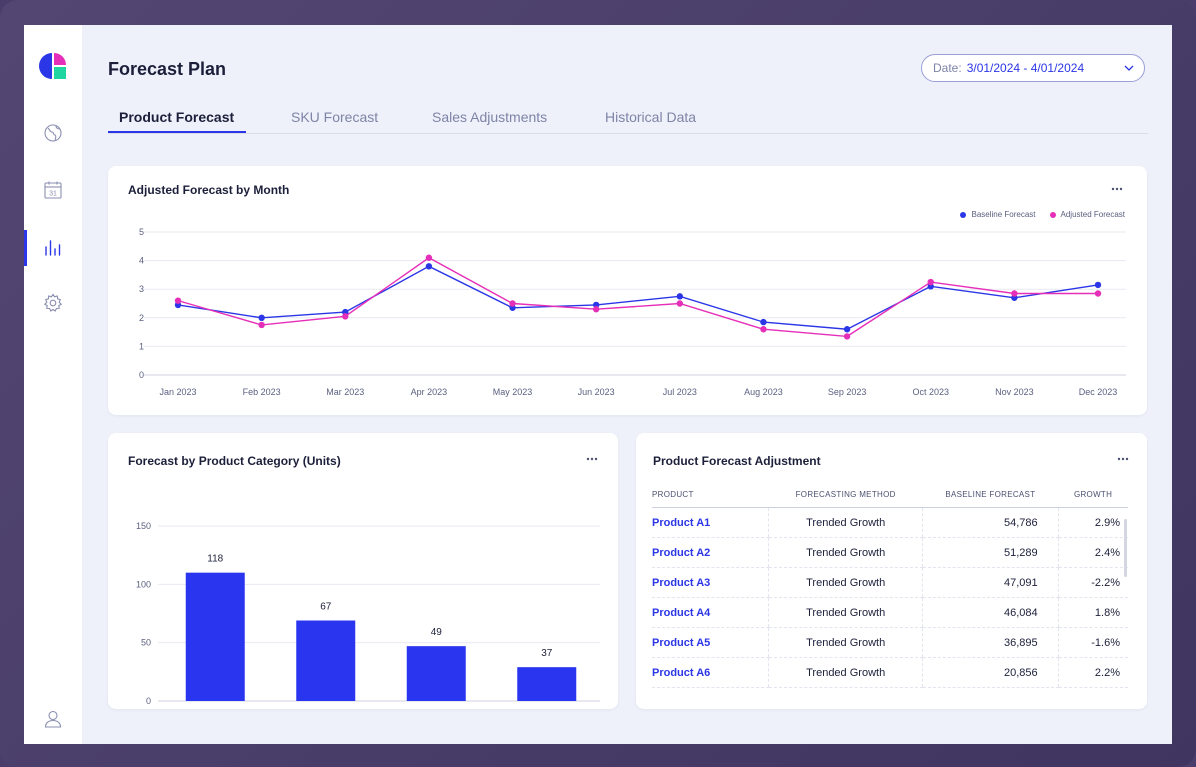 The height and width of the screenshot is (767, 1196). Describe the element at coordinates (990, 522) in the screenshot. I see `cell-baseline: 54,786` at that location.